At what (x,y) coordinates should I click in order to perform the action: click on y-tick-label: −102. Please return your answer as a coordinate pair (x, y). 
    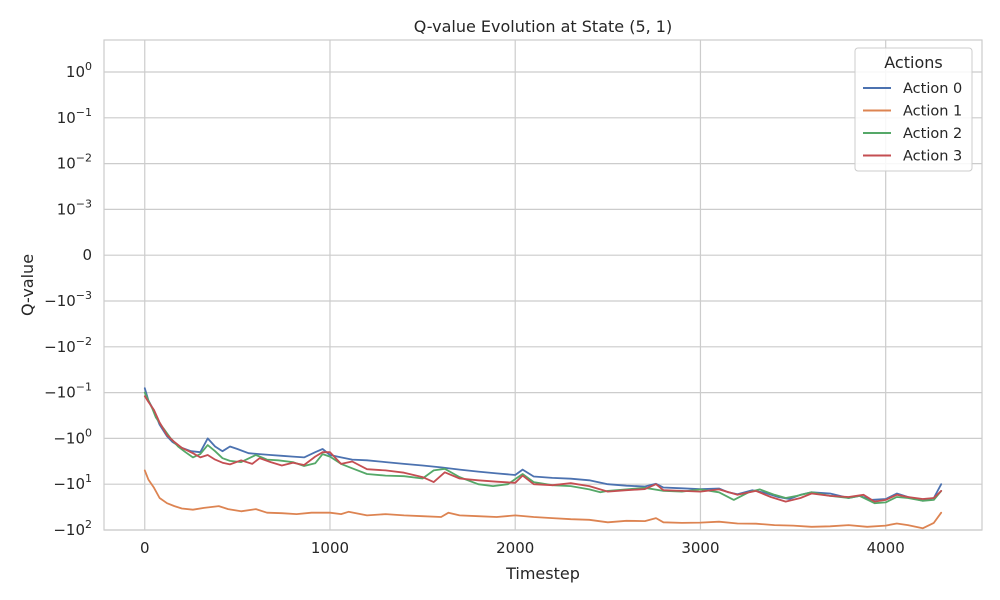
    Looking at the image, I should click on (72, 528).